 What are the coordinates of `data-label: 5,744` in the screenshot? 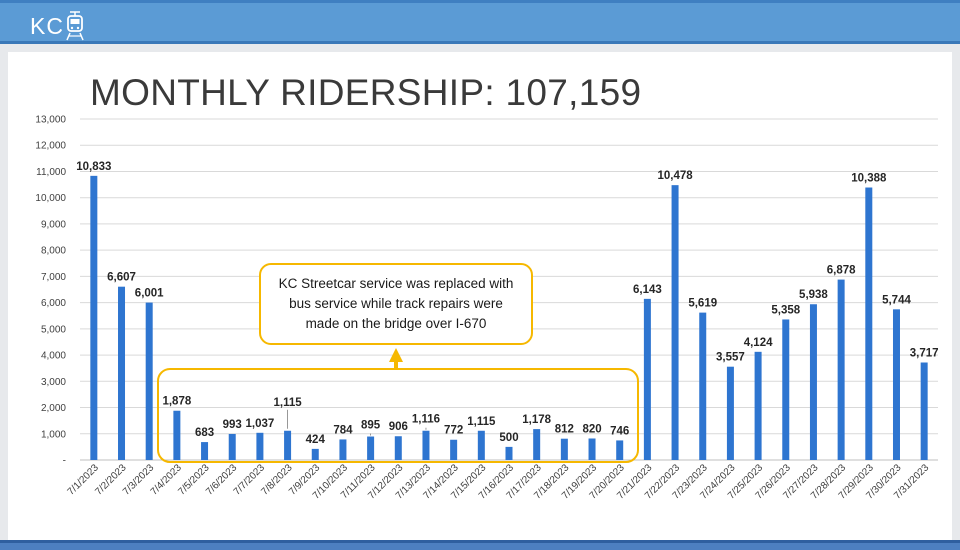 It's located at (896, 300).